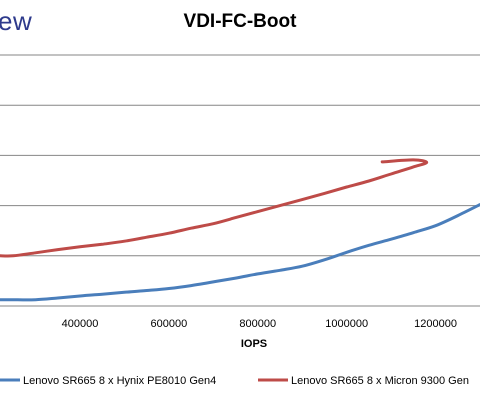 This screenshot has height=401, width=480. What do you see at coordinates (435, 324) in the screenshot?
I see `x-tick-label: 1200000` at bounding box center [435, 324].